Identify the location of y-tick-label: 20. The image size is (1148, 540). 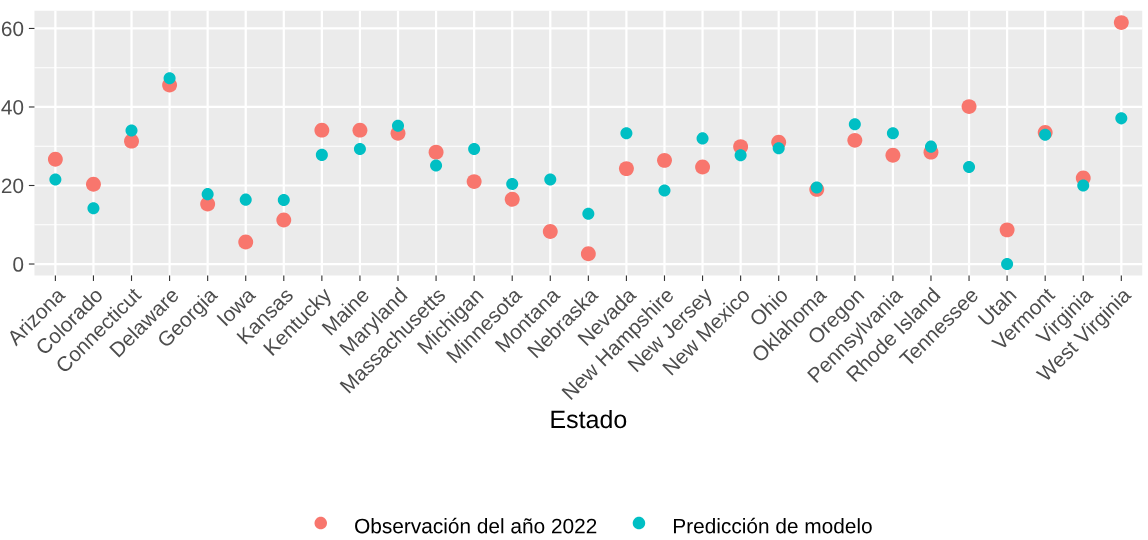
(12, 186).